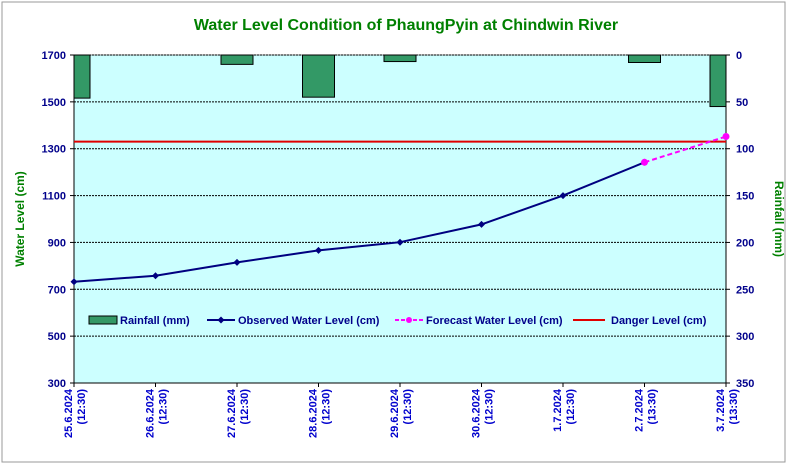 Image resolution: width=787 pixels, height=464 pixels. I want to click on legend-marker-forecast, so click(409, 320).